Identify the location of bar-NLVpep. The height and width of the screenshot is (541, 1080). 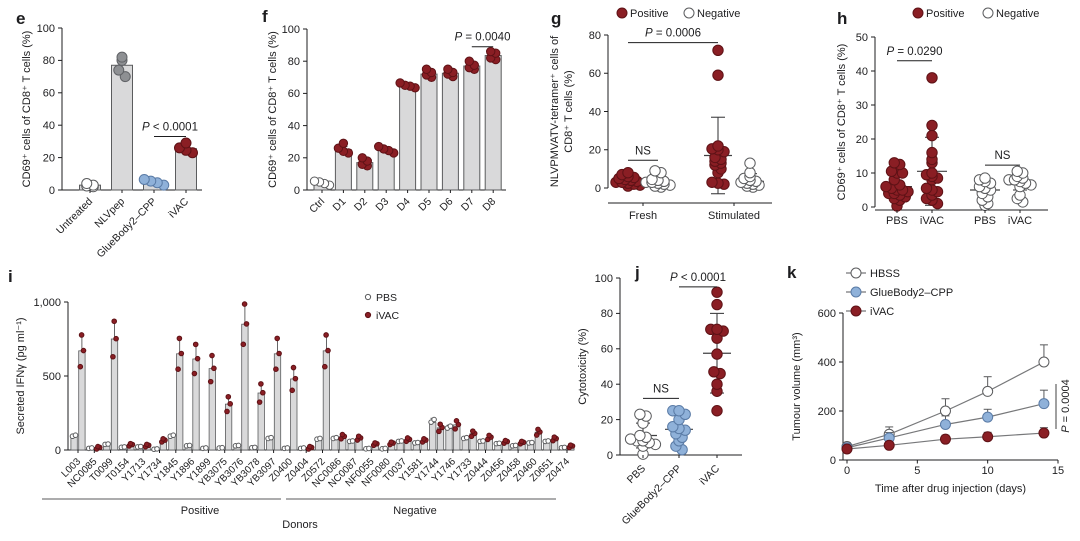
(122, 127).